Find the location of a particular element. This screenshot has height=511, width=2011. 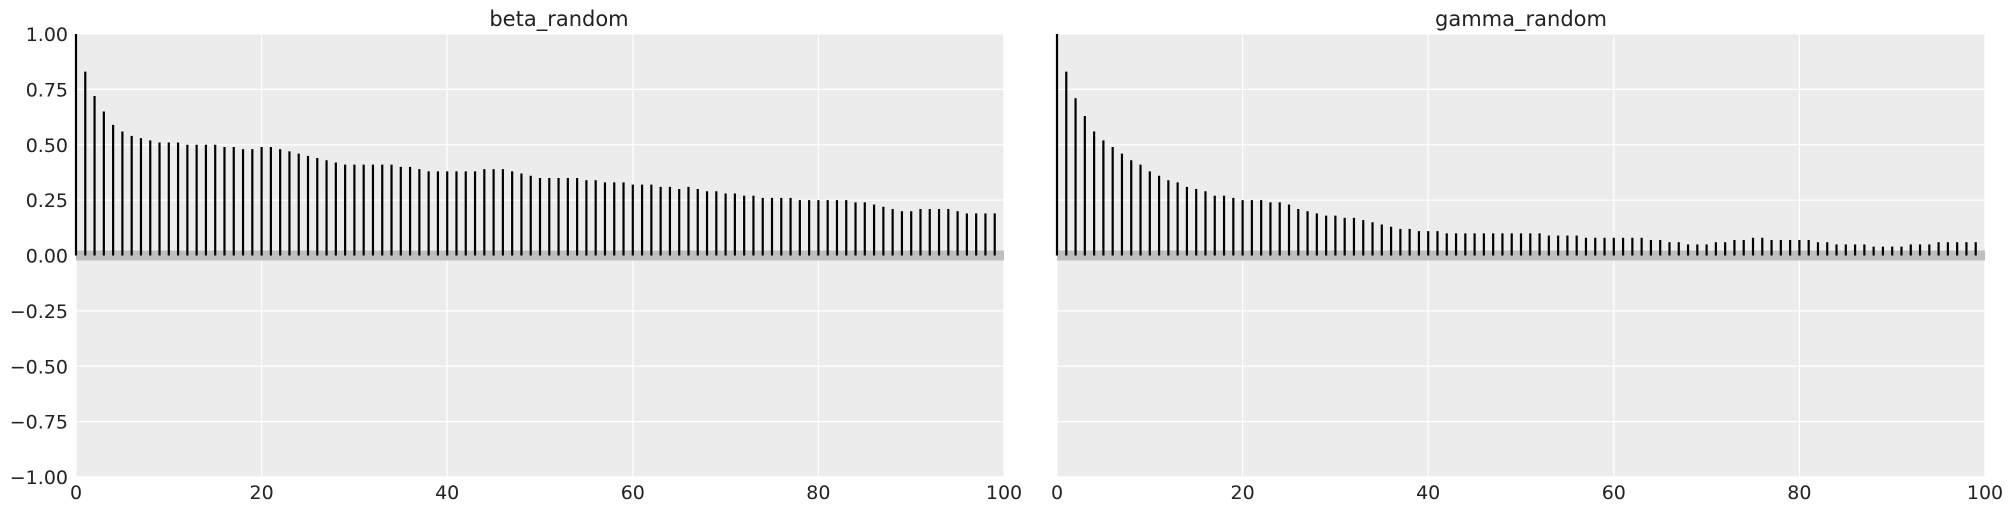

y-tick-label: 1.00 is located at coordinates (47, 35).